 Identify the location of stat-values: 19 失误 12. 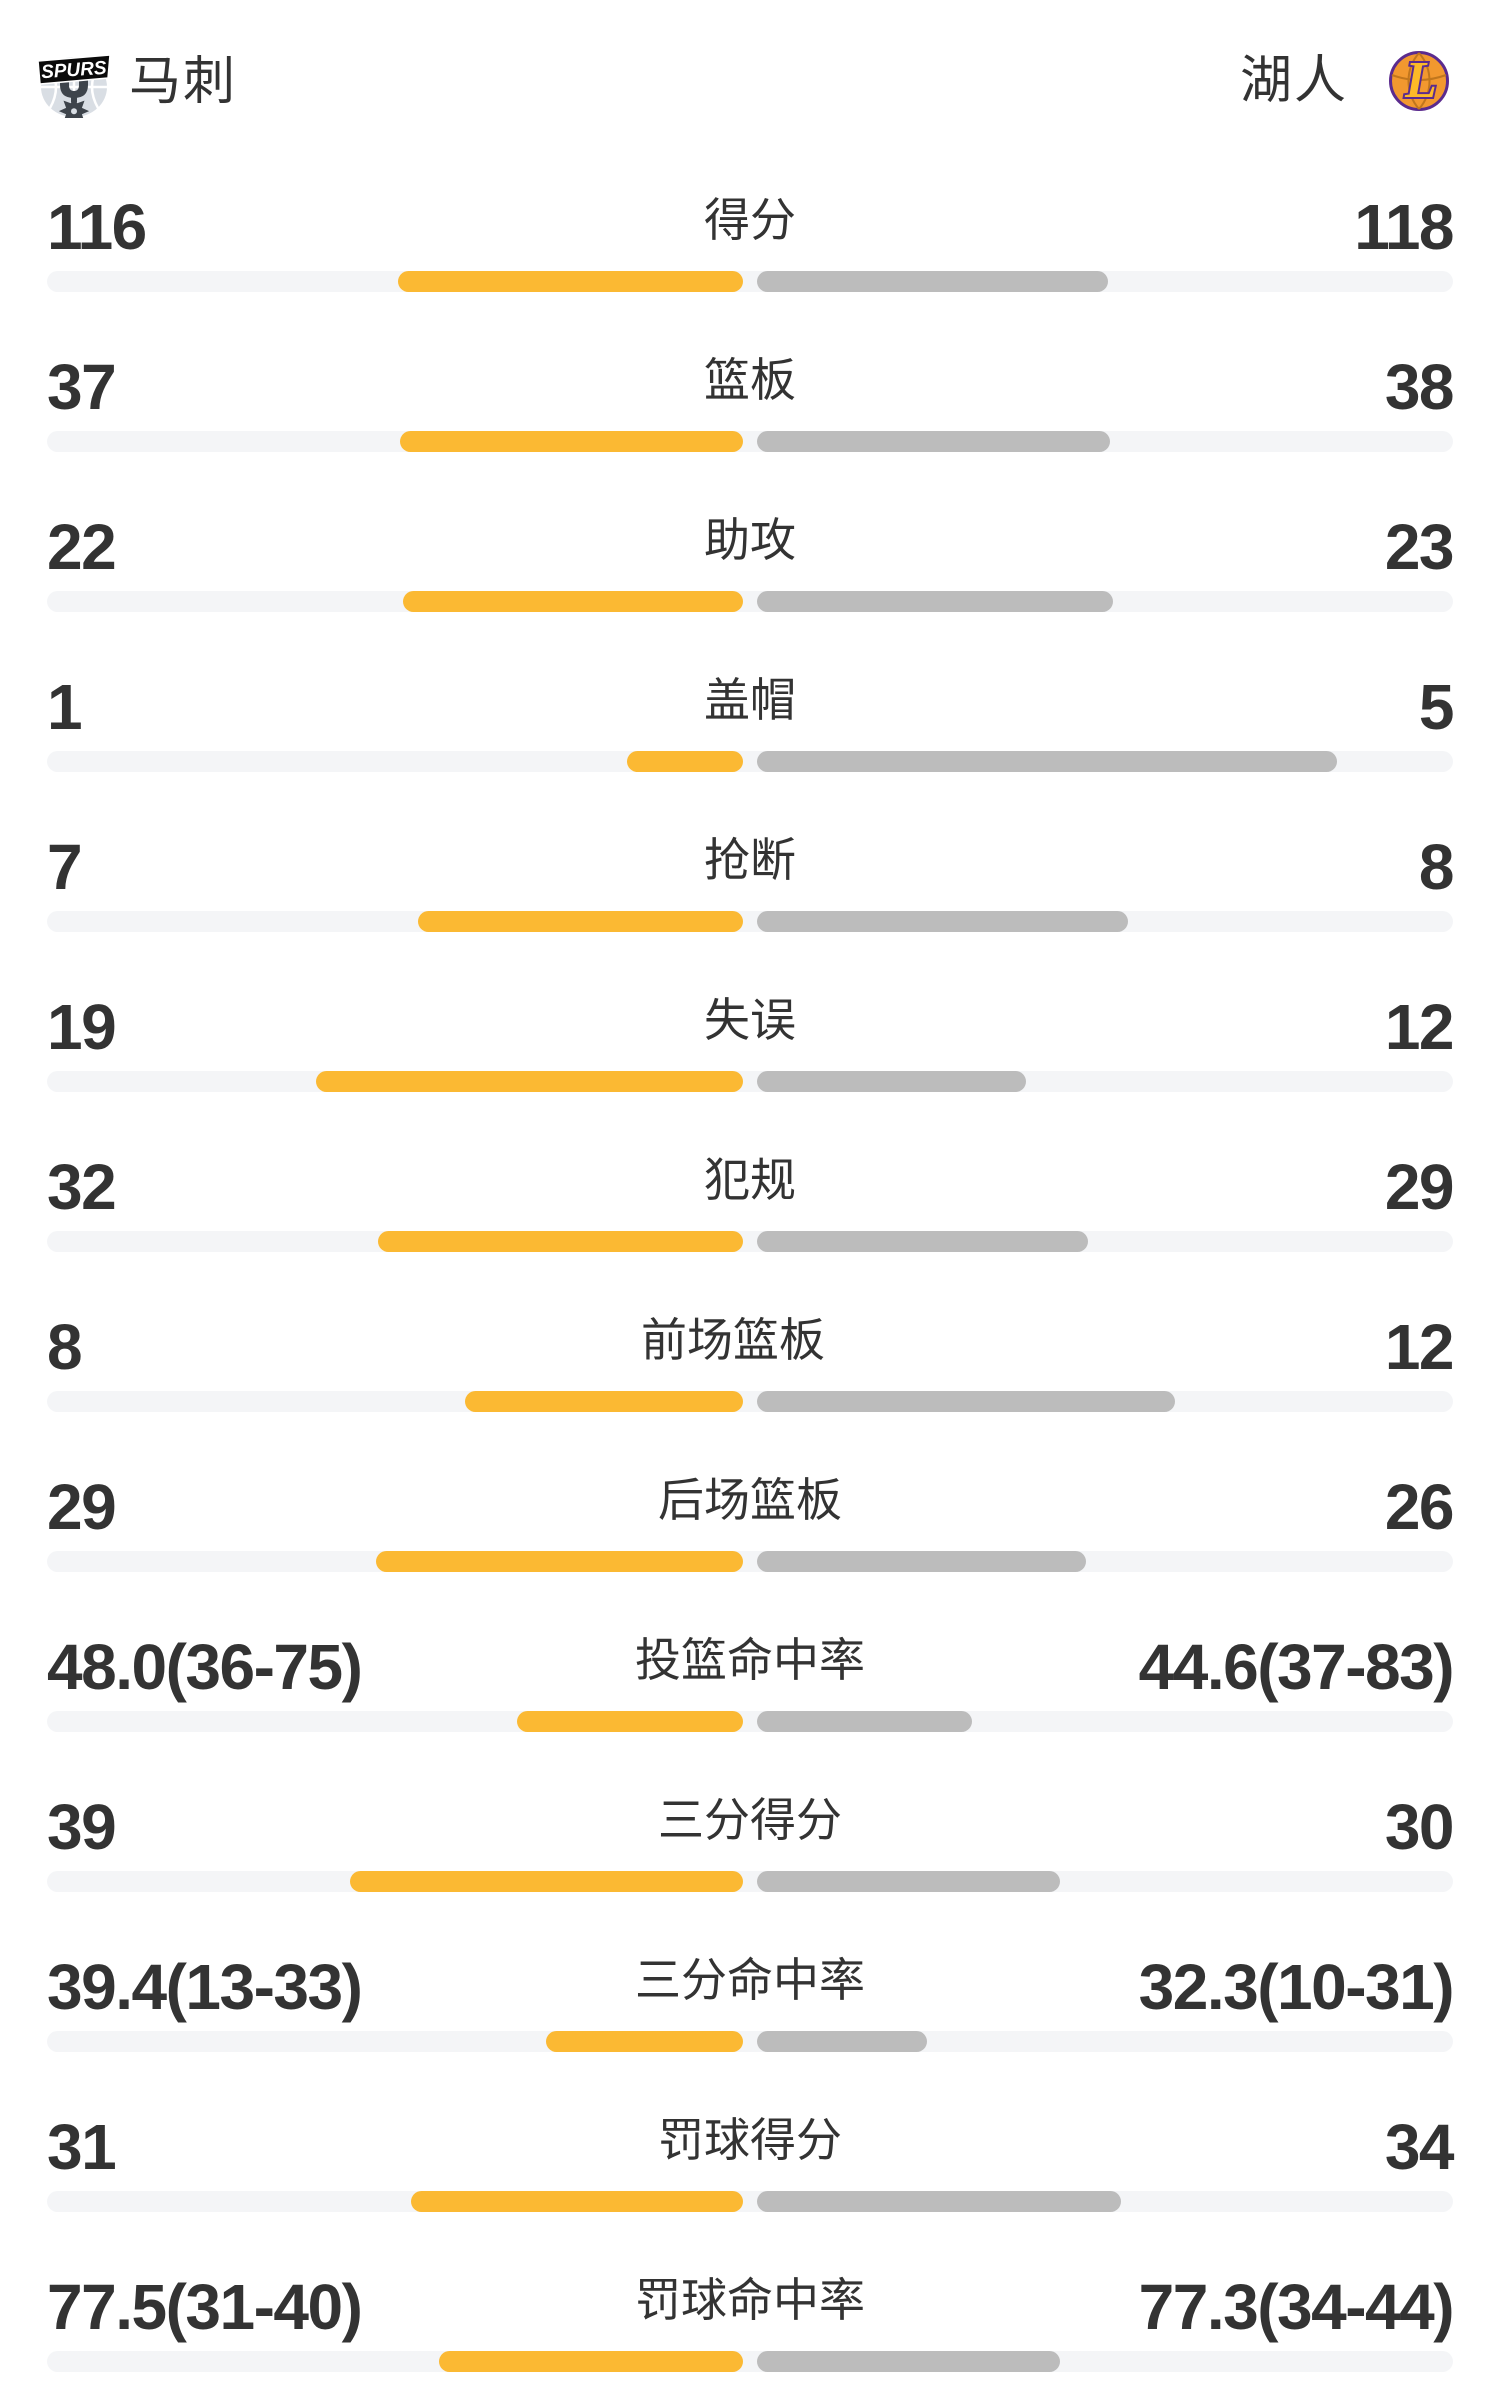
(751, 1027).